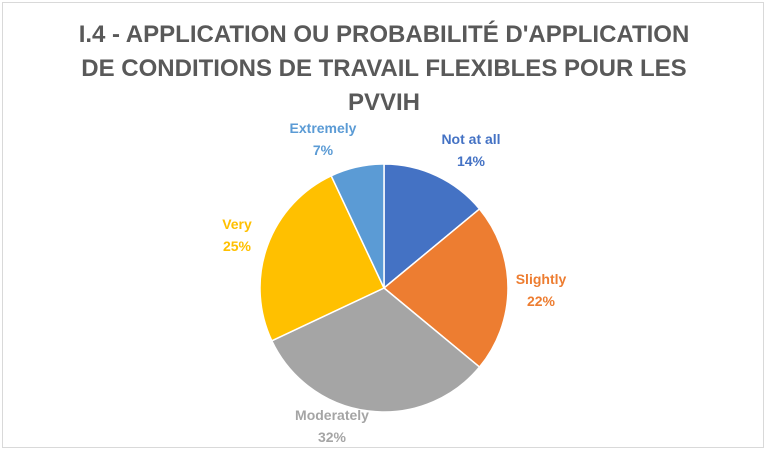 The width and height of the screenshot is (768, 452). What do you see at coordinates (332, 437) in the screenshot?
I see `slice-value-moderately: 32%` at bounding box center [332, 437].